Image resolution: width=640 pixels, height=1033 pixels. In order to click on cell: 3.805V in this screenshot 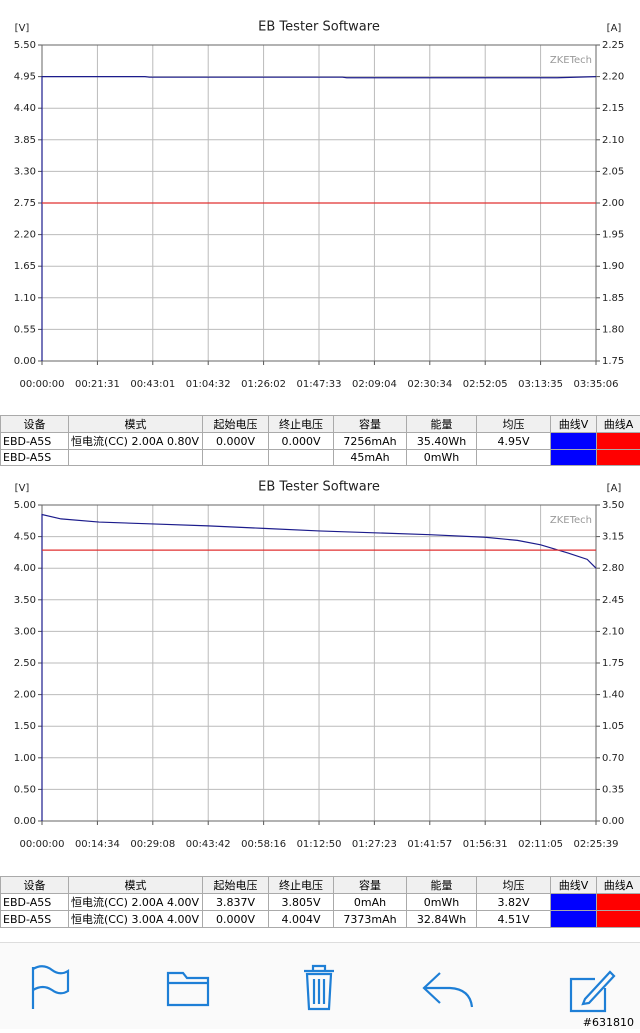, I will do `click(301, 902)`.